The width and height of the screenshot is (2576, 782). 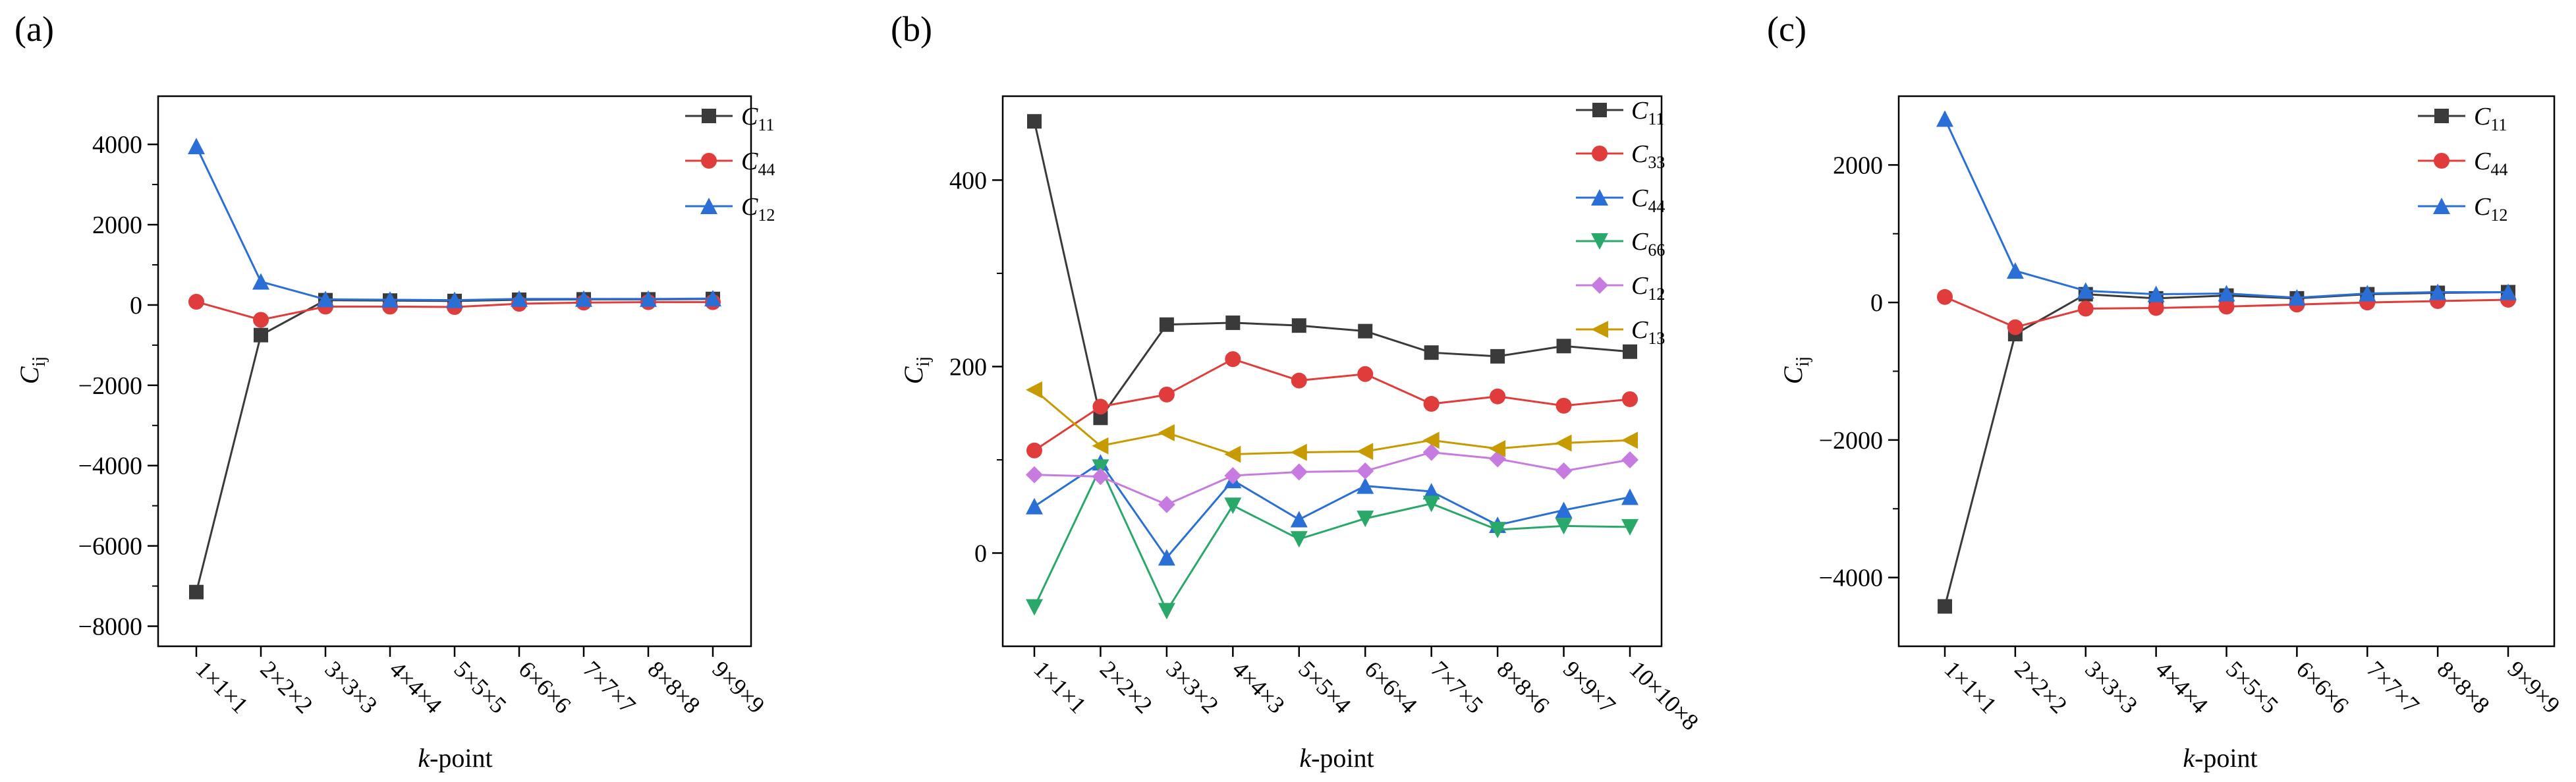 I want to click on y-tick-label-b: 0, so click(x=980, y=553).